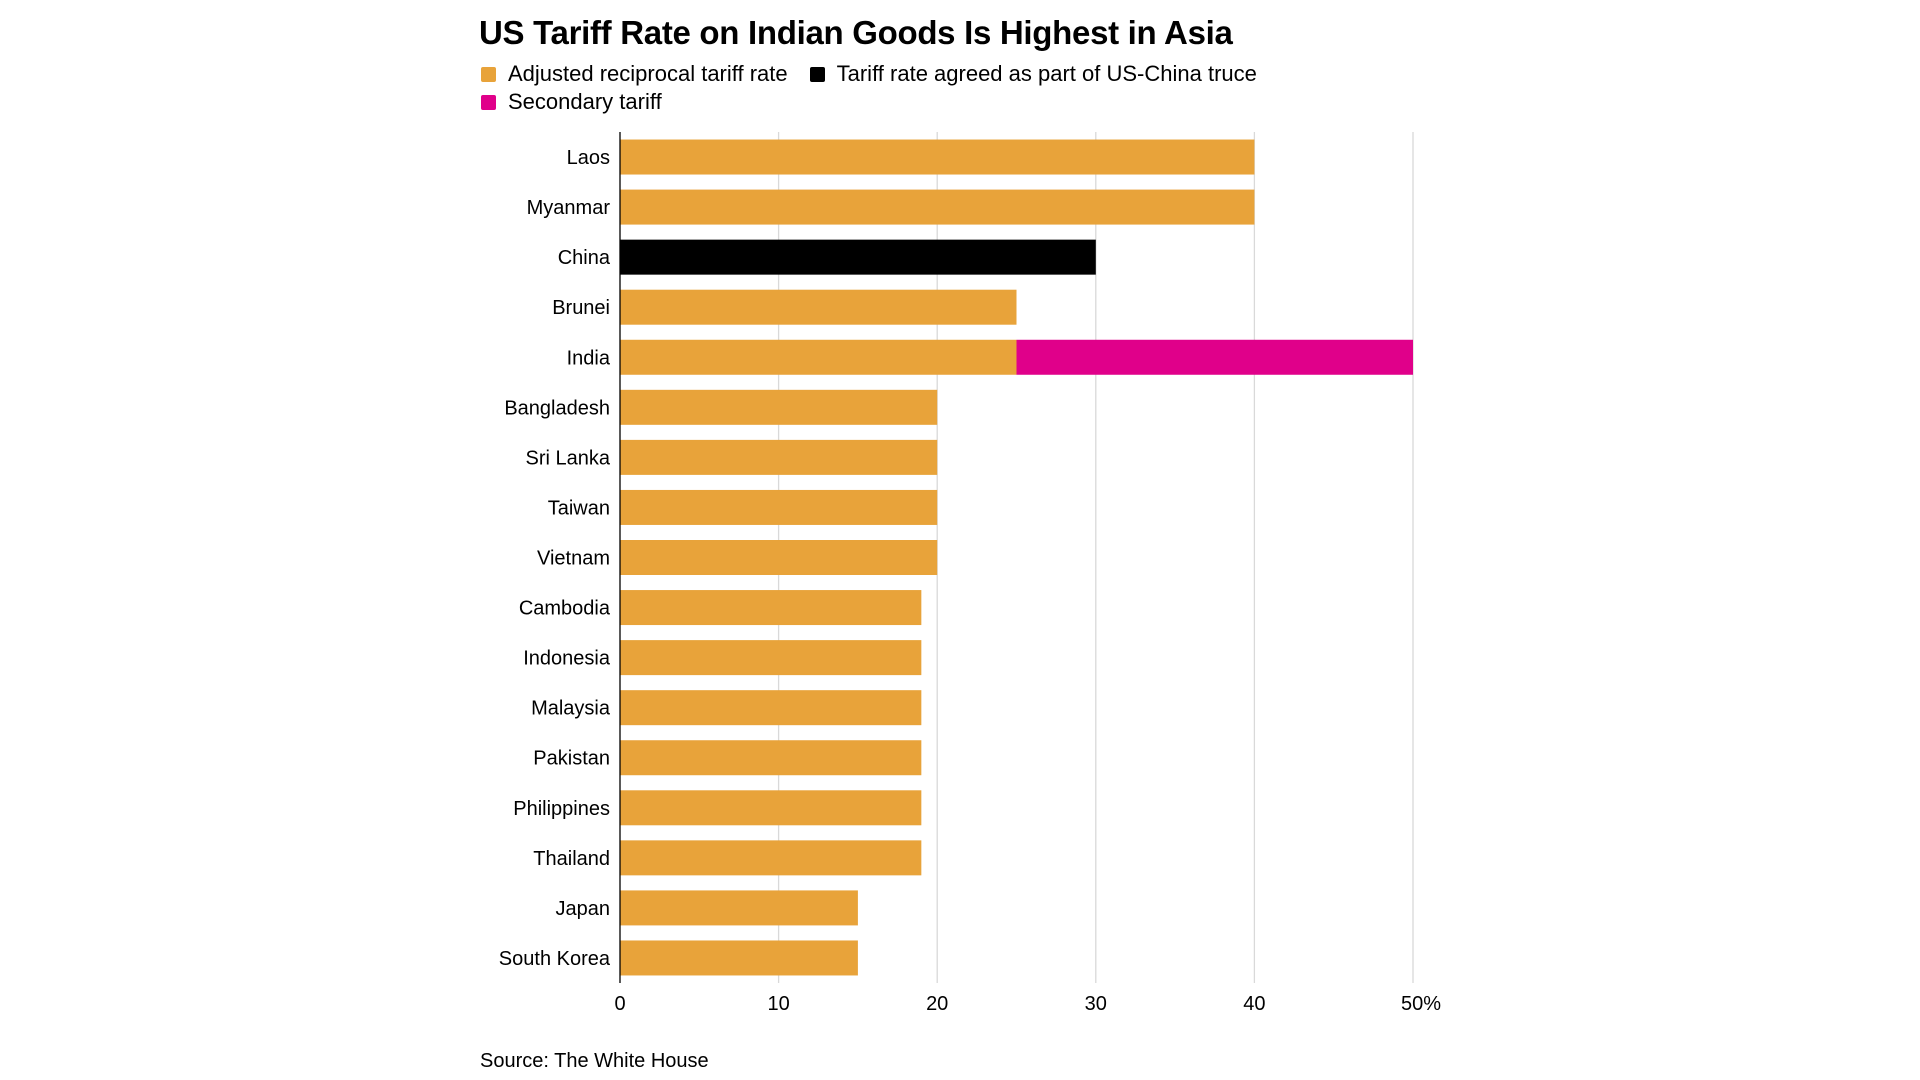 The width and height of the screenshot is (1920, 1080). What do you see at coordinates (555, 959) in the screenshot?
I see `category-label: South Korea` at bounding box center [555, 959].